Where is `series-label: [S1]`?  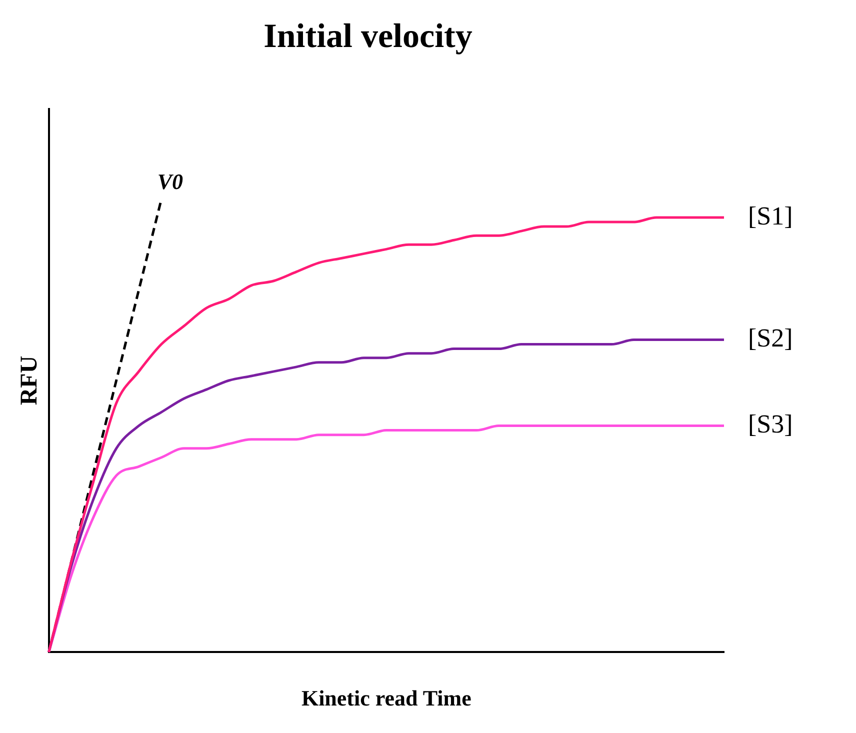
series-label: [S1] is located at coordinates (770, 215).